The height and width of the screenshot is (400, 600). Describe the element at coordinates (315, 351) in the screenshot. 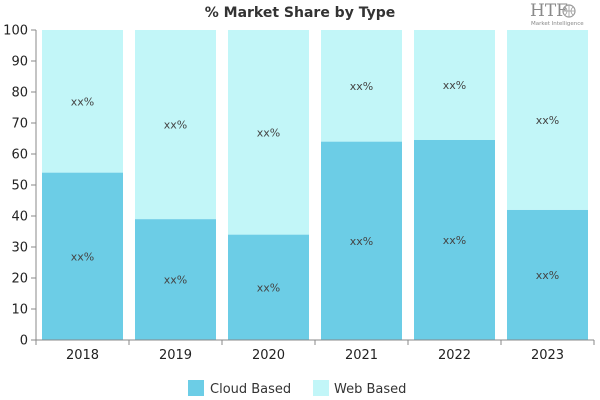

I see `x-axis: 2018 2019 2020 2021 2022 2023` at that location.